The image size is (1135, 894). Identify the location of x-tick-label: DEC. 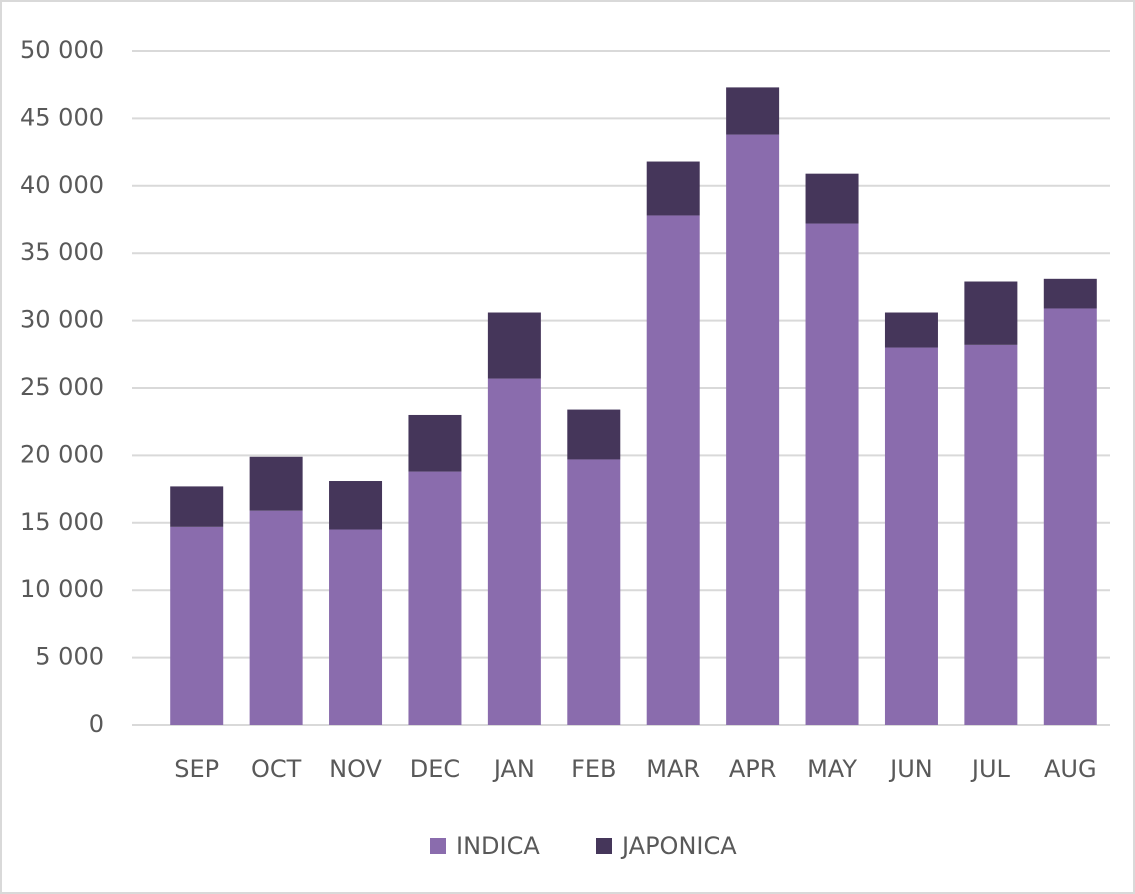
(435, 769).